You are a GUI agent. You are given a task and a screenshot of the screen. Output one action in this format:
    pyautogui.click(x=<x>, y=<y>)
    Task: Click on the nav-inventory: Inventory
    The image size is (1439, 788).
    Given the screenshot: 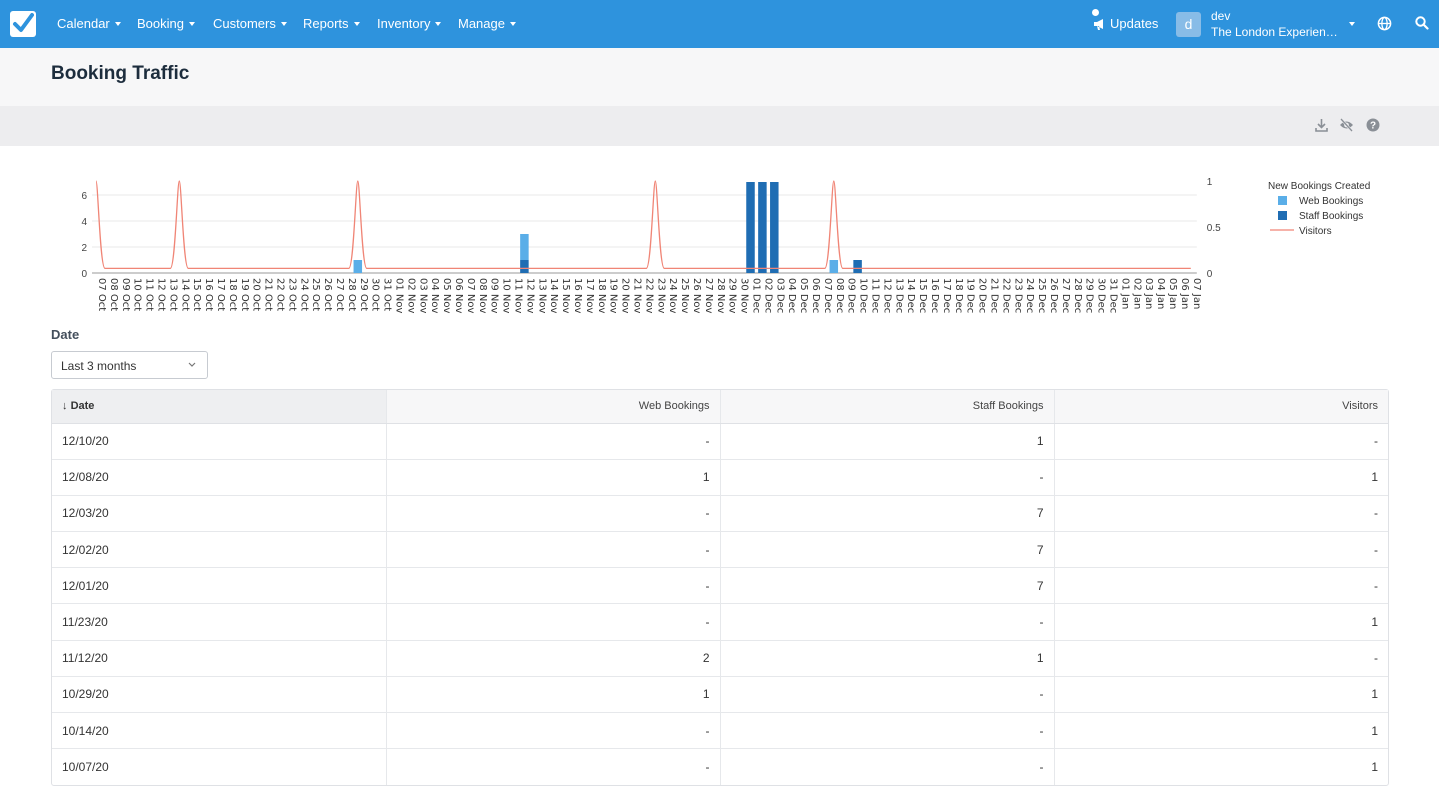 What is the action you would take?
    pyautogui.click(x=409, y=24)
    